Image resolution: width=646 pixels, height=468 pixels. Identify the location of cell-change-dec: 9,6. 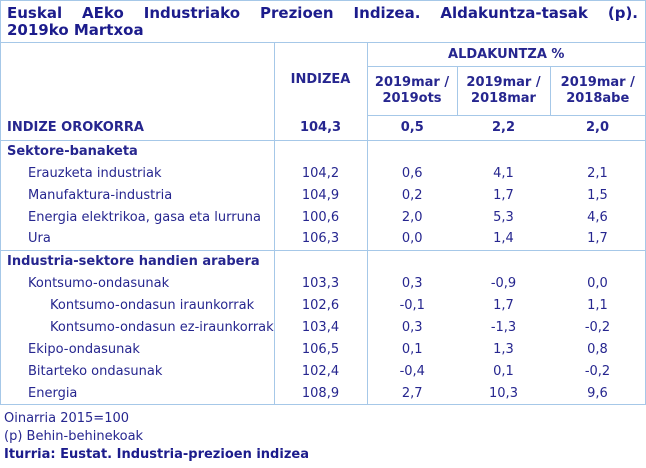
(597, 393).